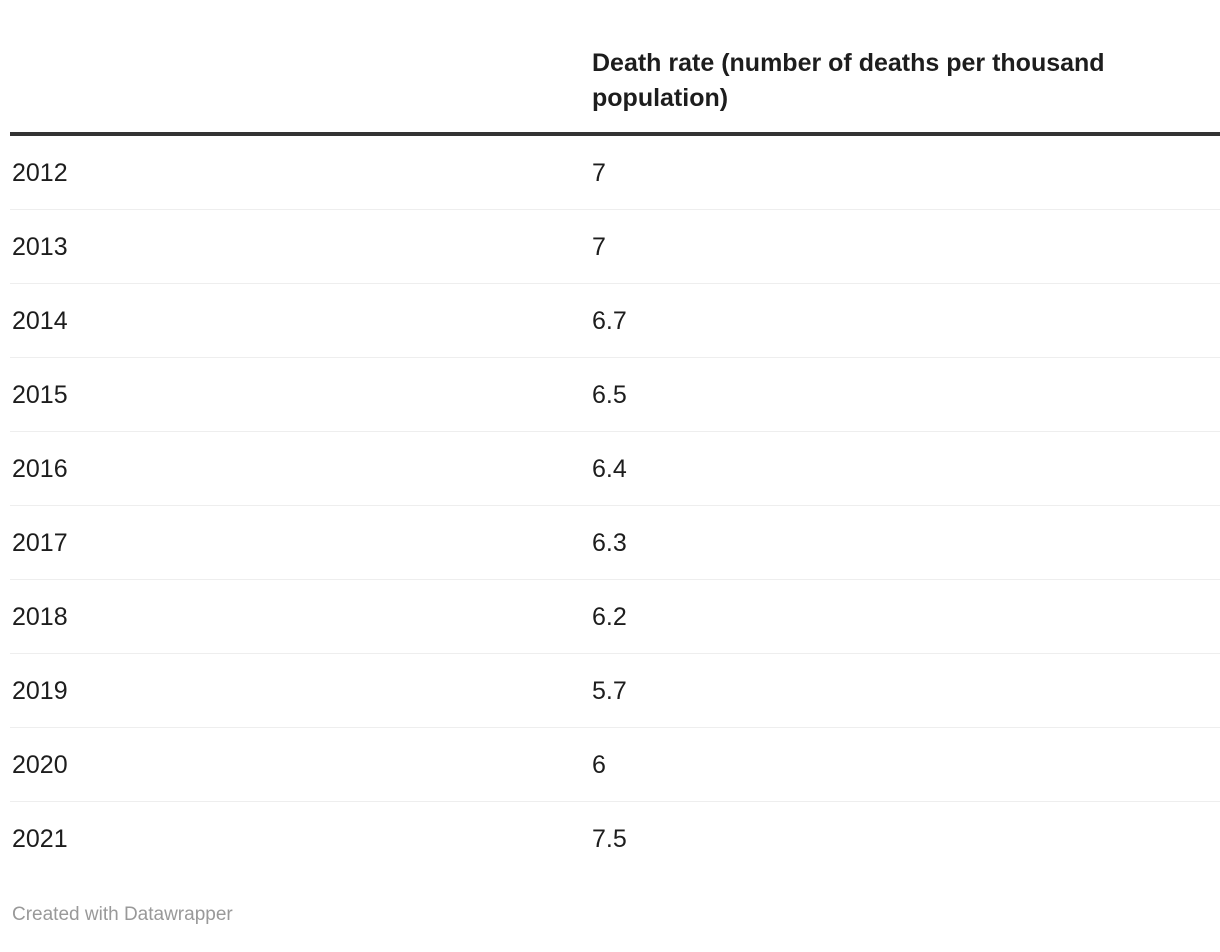 This screenshot has height=952, width=1220. What do you see at coordinates (905, 320) in the screenshot?
I see `value-cell: 6.7` at bounding box center [905, 320].